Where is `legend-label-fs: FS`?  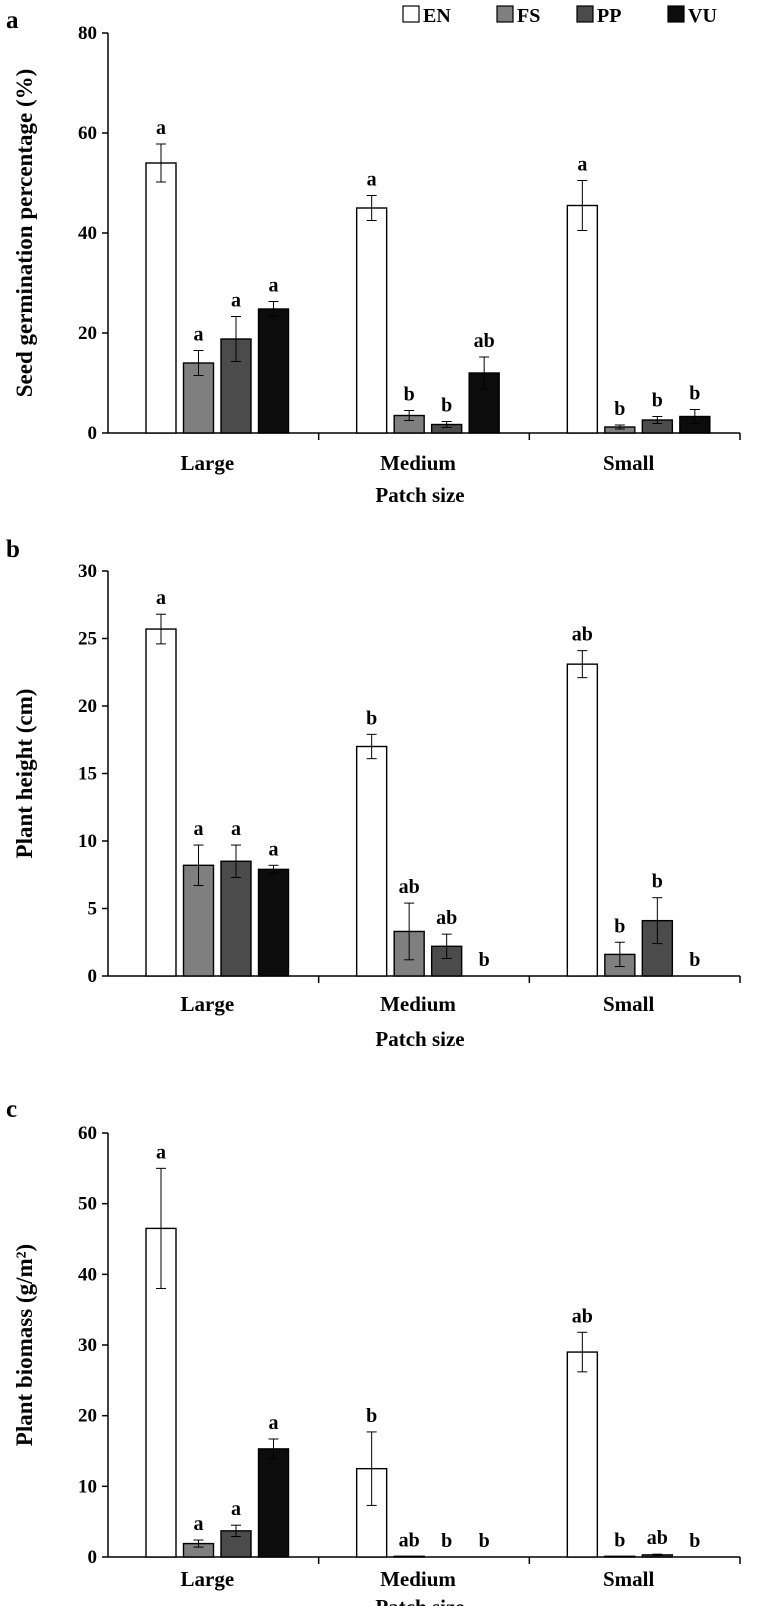 legend-label-fs: FS is located at coordinates (528, 16).